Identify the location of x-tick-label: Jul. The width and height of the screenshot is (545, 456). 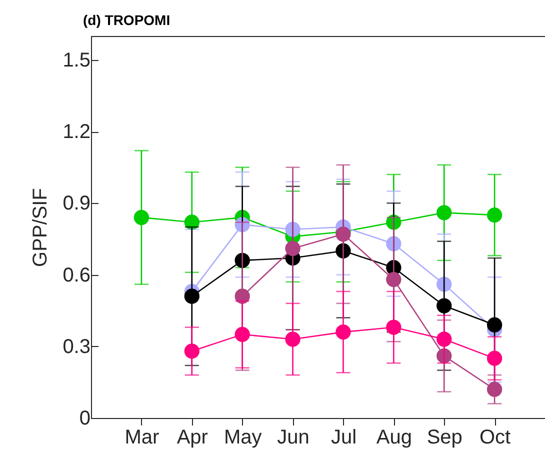
(343, 437).